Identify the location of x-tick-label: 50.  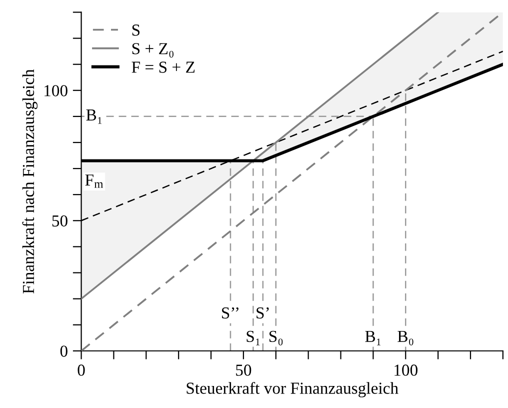
(244, 370).